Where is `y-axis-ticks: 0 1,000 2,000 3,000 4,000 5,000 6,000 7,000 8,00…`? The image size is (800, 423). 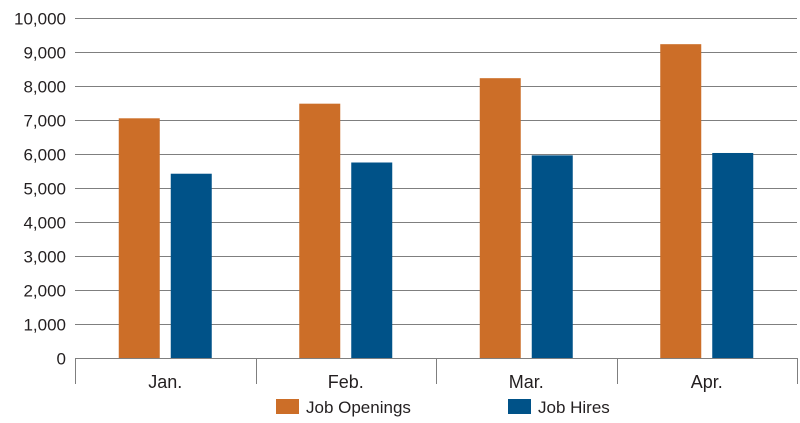 y-axis-ticks: 0 1,000 2,000 3,000 4,000 5,000 6,000 7,000 8,00… is located at coordinates (40, 189).